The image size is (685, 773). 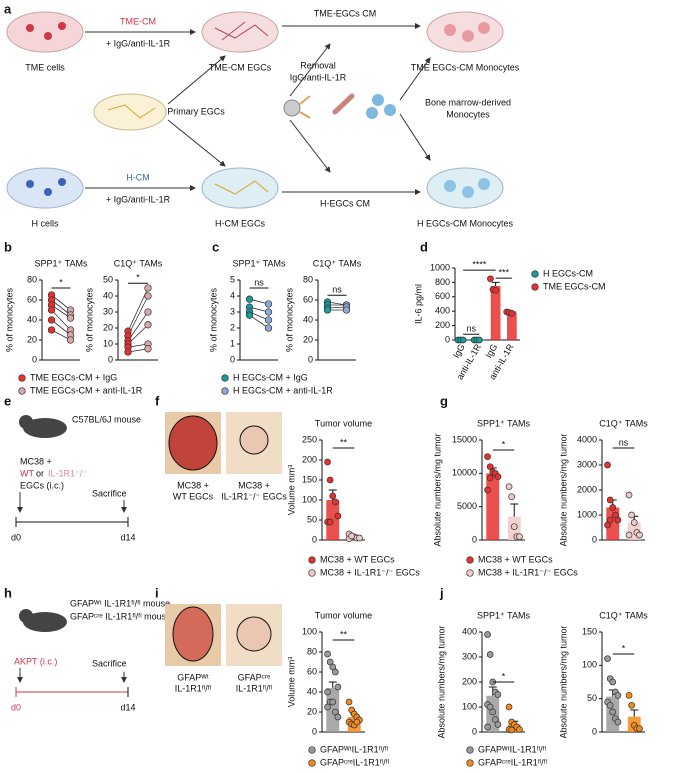 What do you see at coordinates (345, 13) in the screenshot?
I see `label: TME-EGCs CM` at bounding box center [345, 13].